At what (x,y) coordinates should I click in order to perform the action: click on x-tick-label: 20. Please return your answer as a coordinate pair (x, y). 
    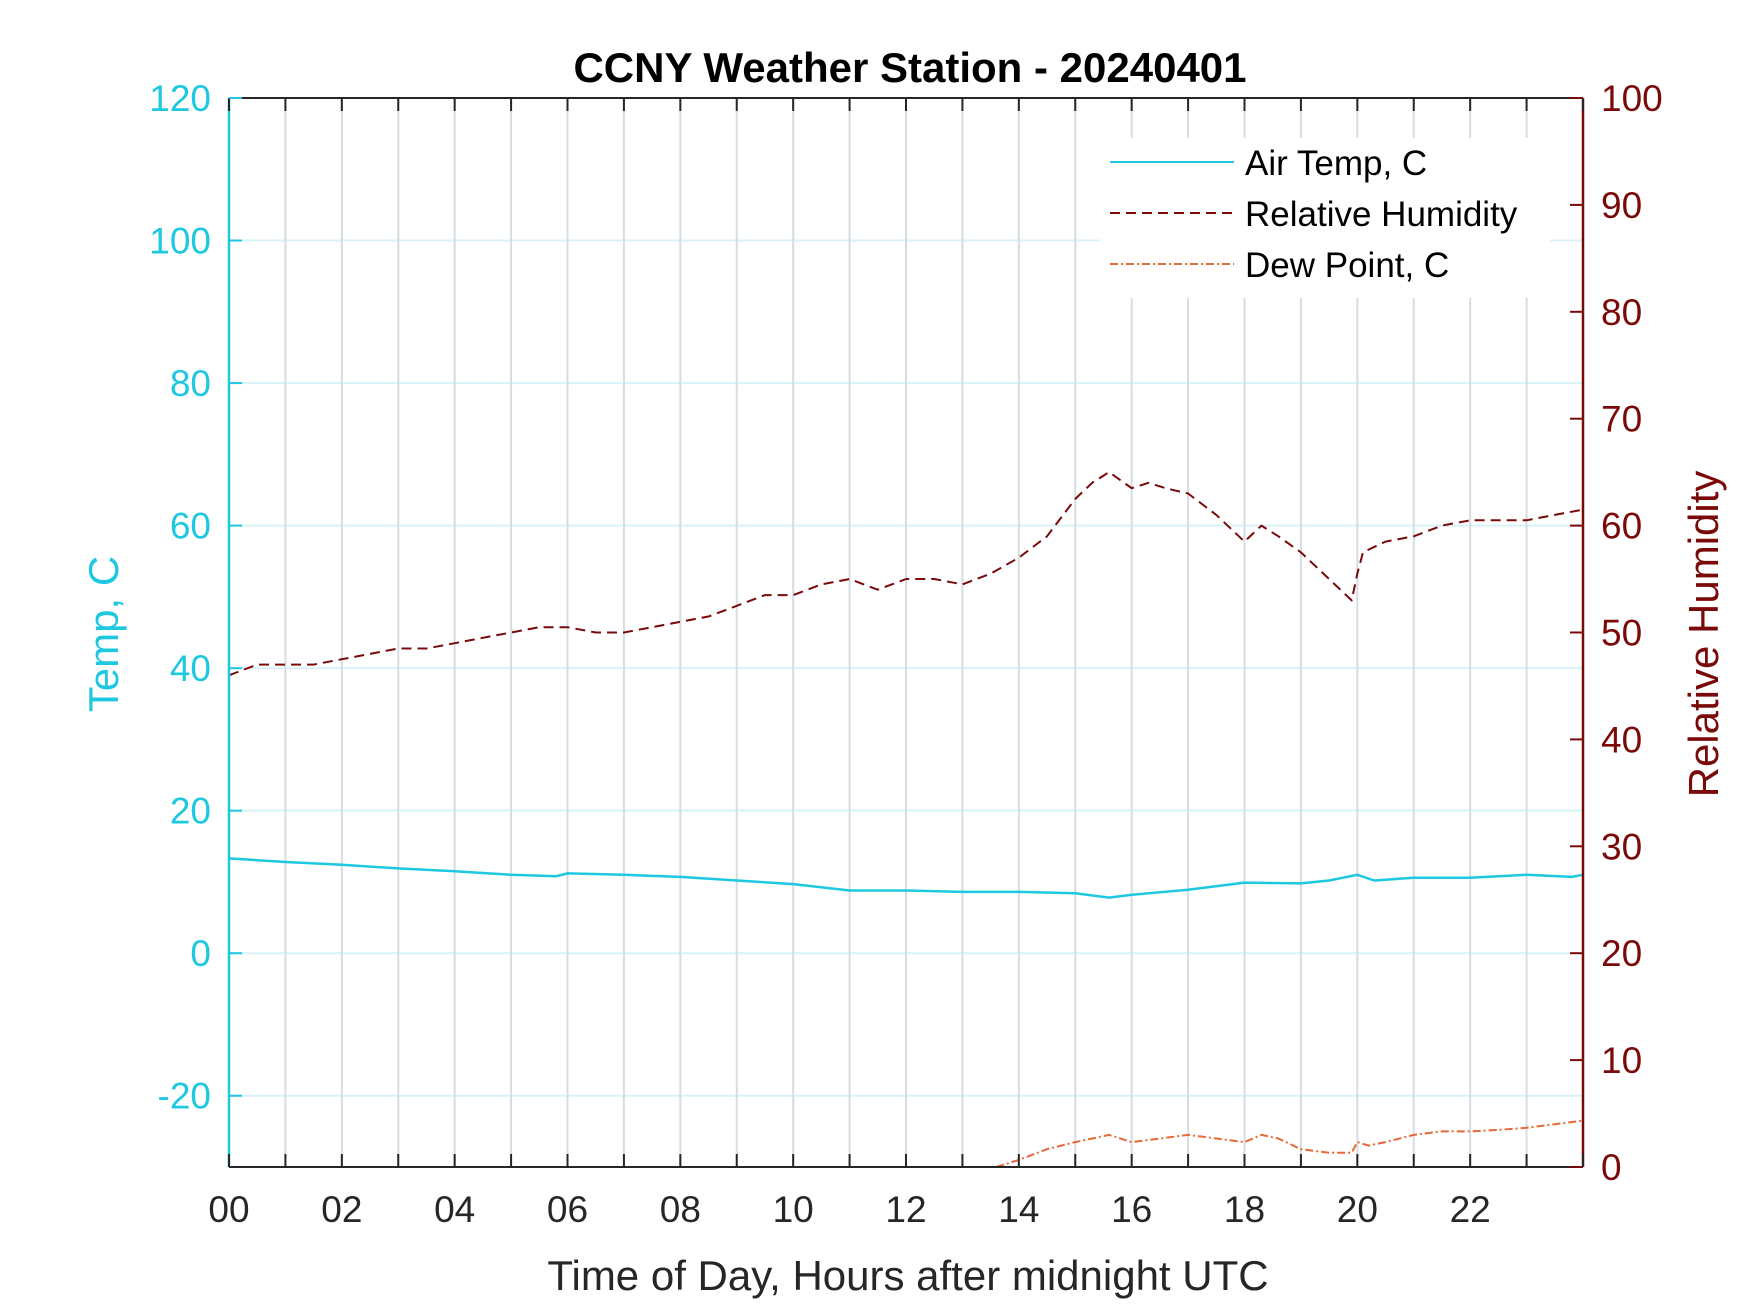
    Looking at the image, I should click on (1357, 1209).